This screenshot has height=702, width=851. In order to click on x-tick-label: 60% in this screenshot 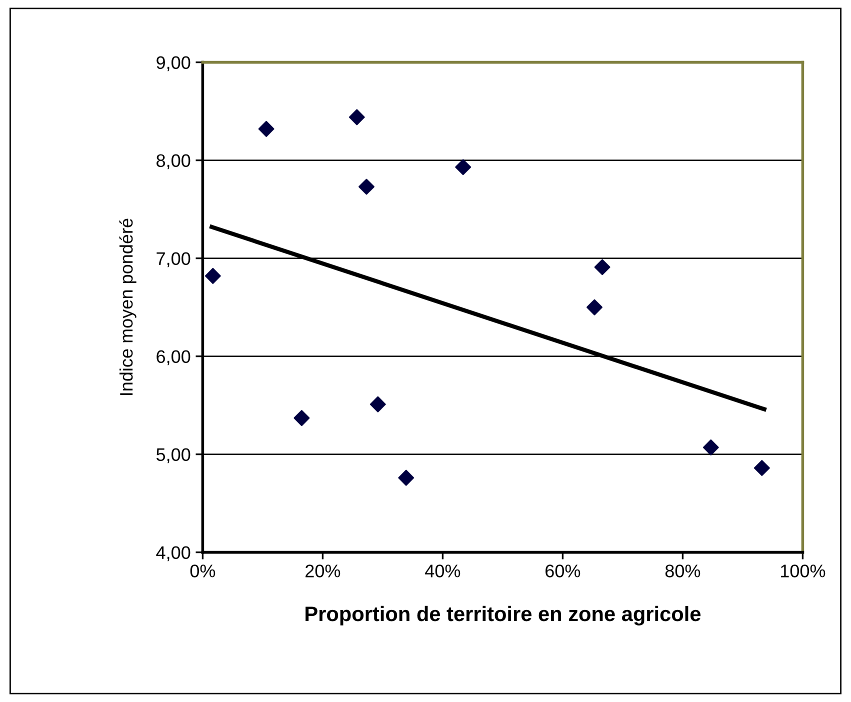, I will do `click(563, 571)`.